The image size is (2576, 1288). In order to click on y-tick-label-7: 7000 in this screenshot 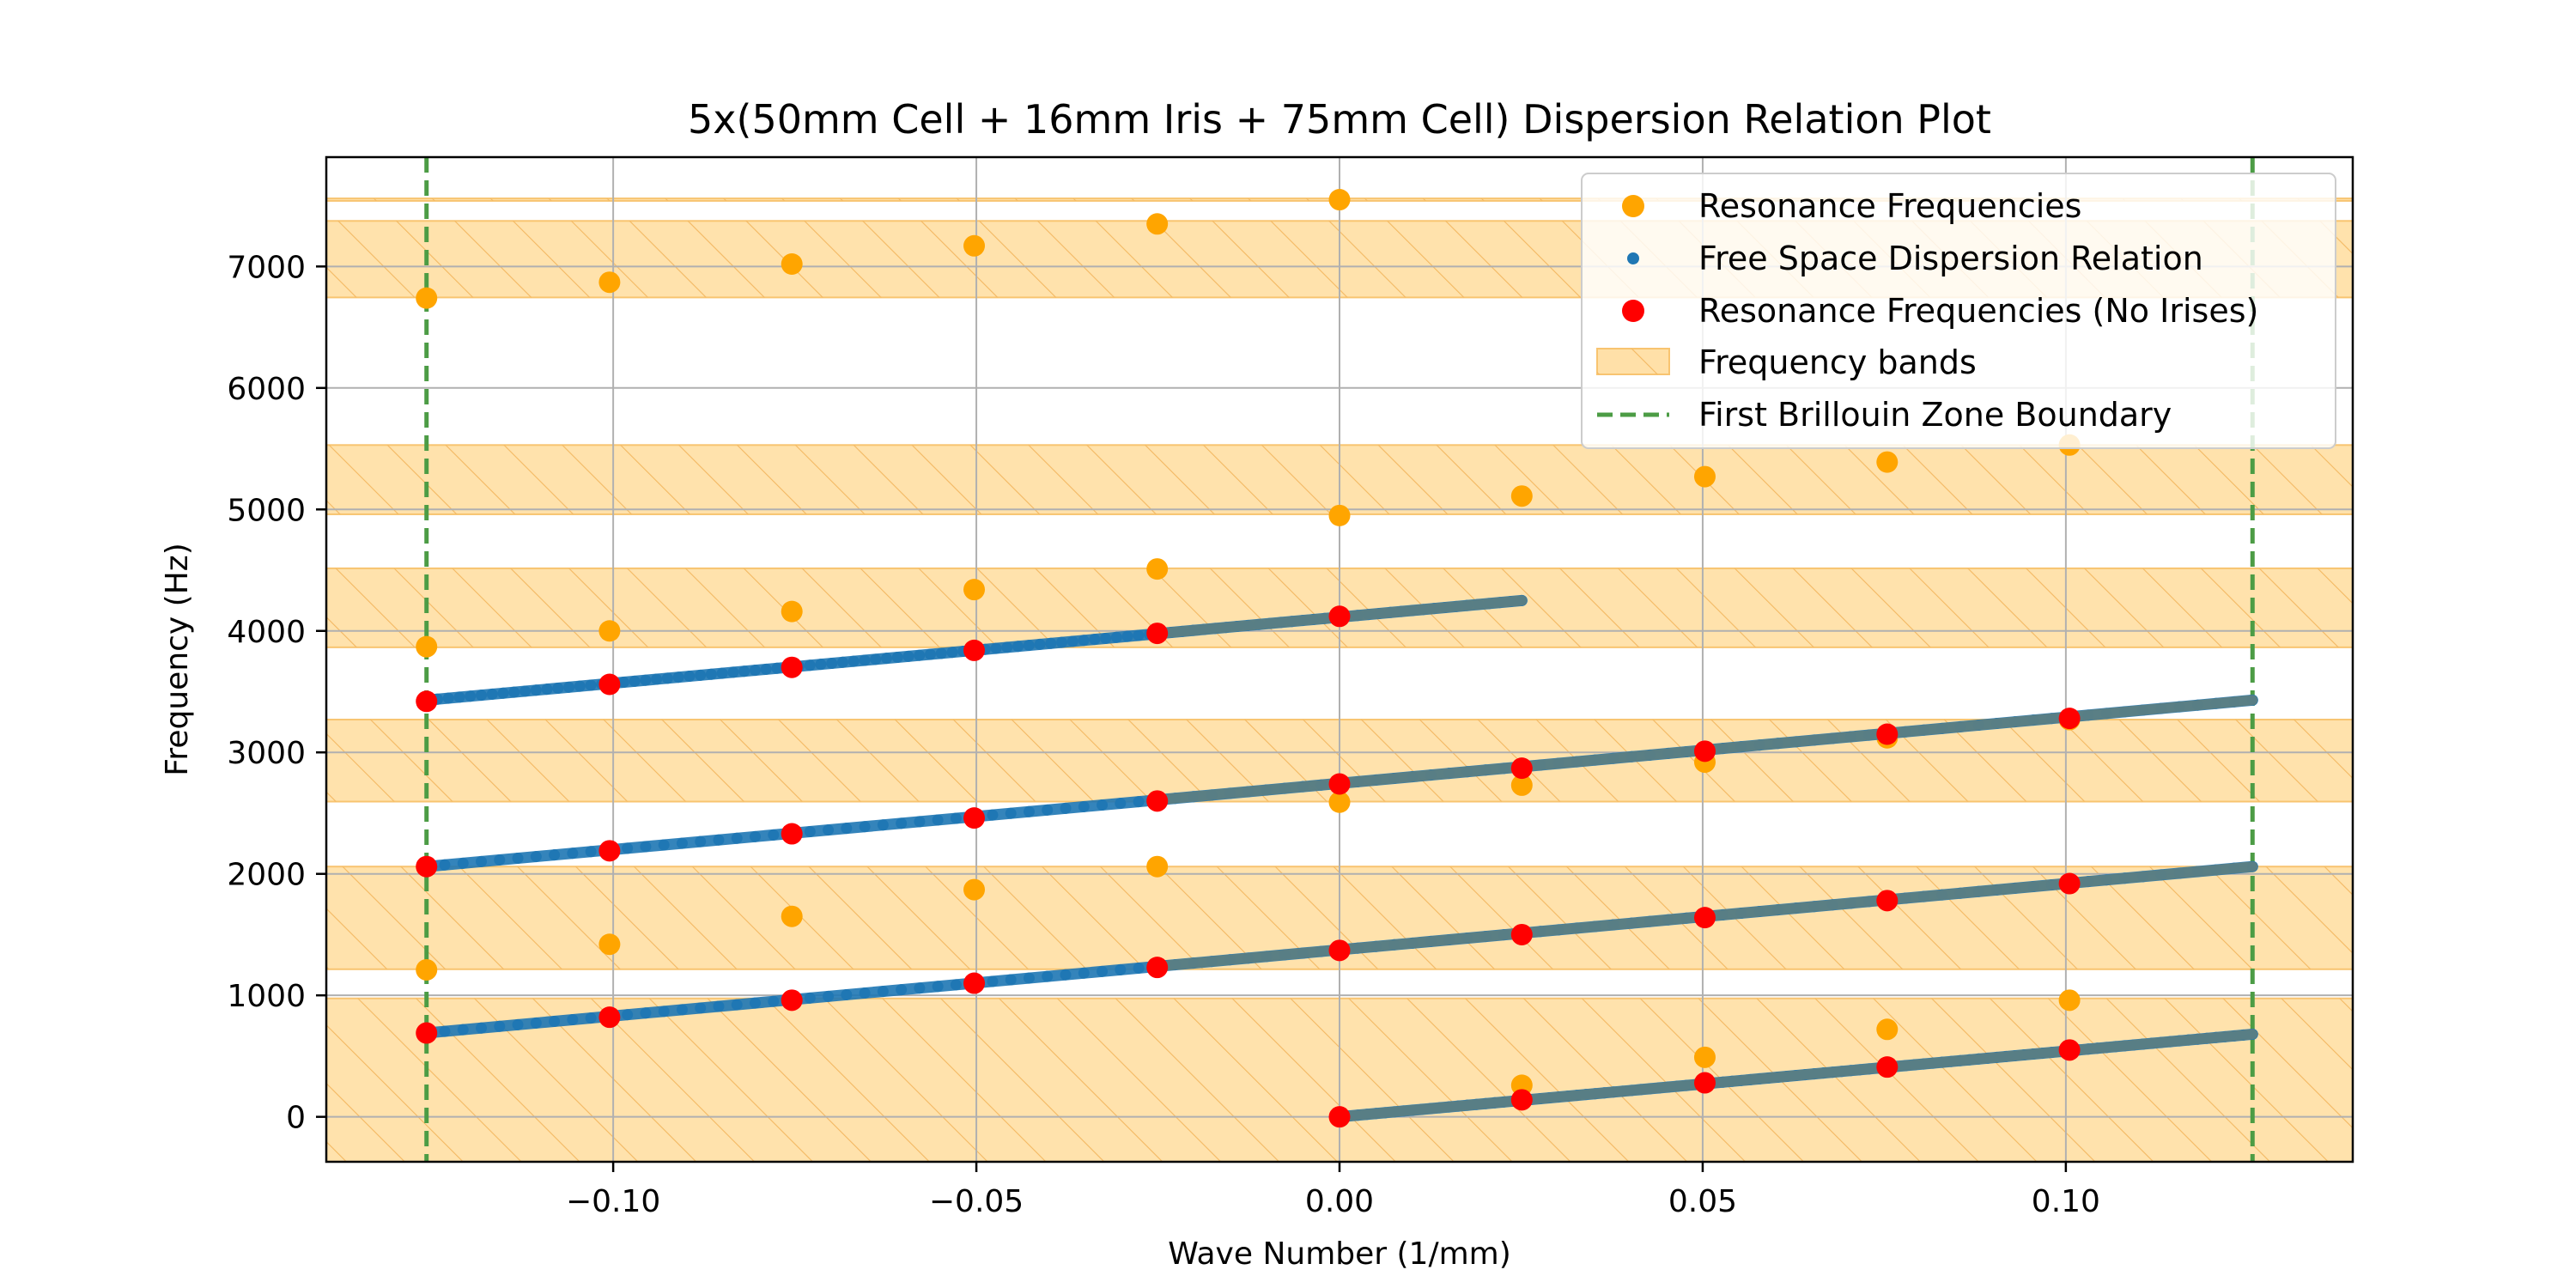, I will do `click(266, 268)`.